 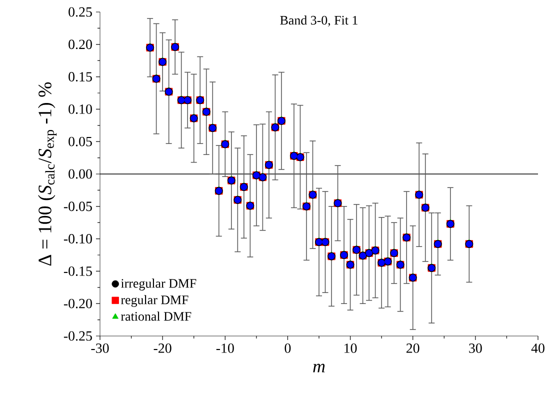 What do you see at coordinates (163, 348) in the screenshot?
I see `x-tick-label: -20` at bounding box center [163, 348].